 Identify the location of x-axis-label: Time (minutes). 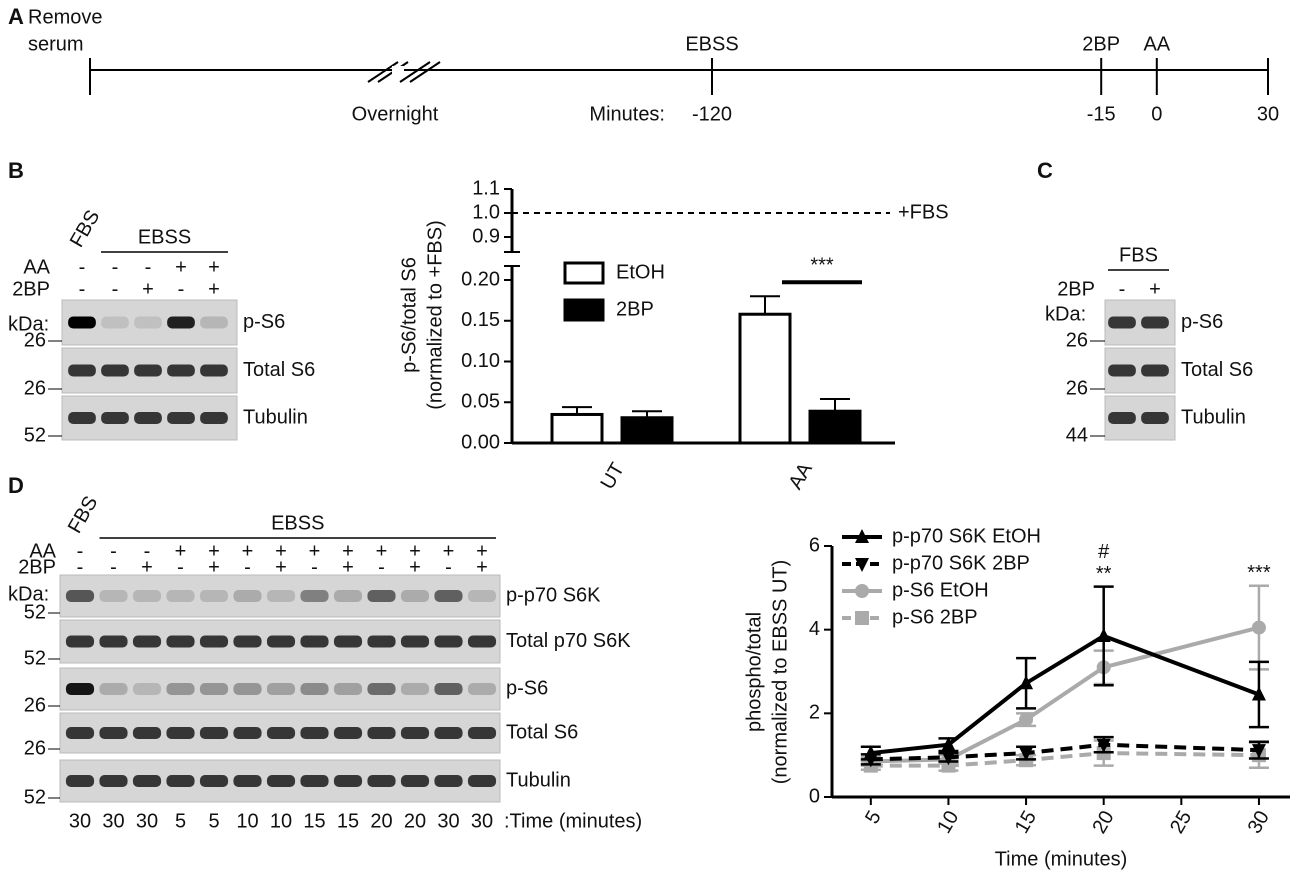
(1061, 859).